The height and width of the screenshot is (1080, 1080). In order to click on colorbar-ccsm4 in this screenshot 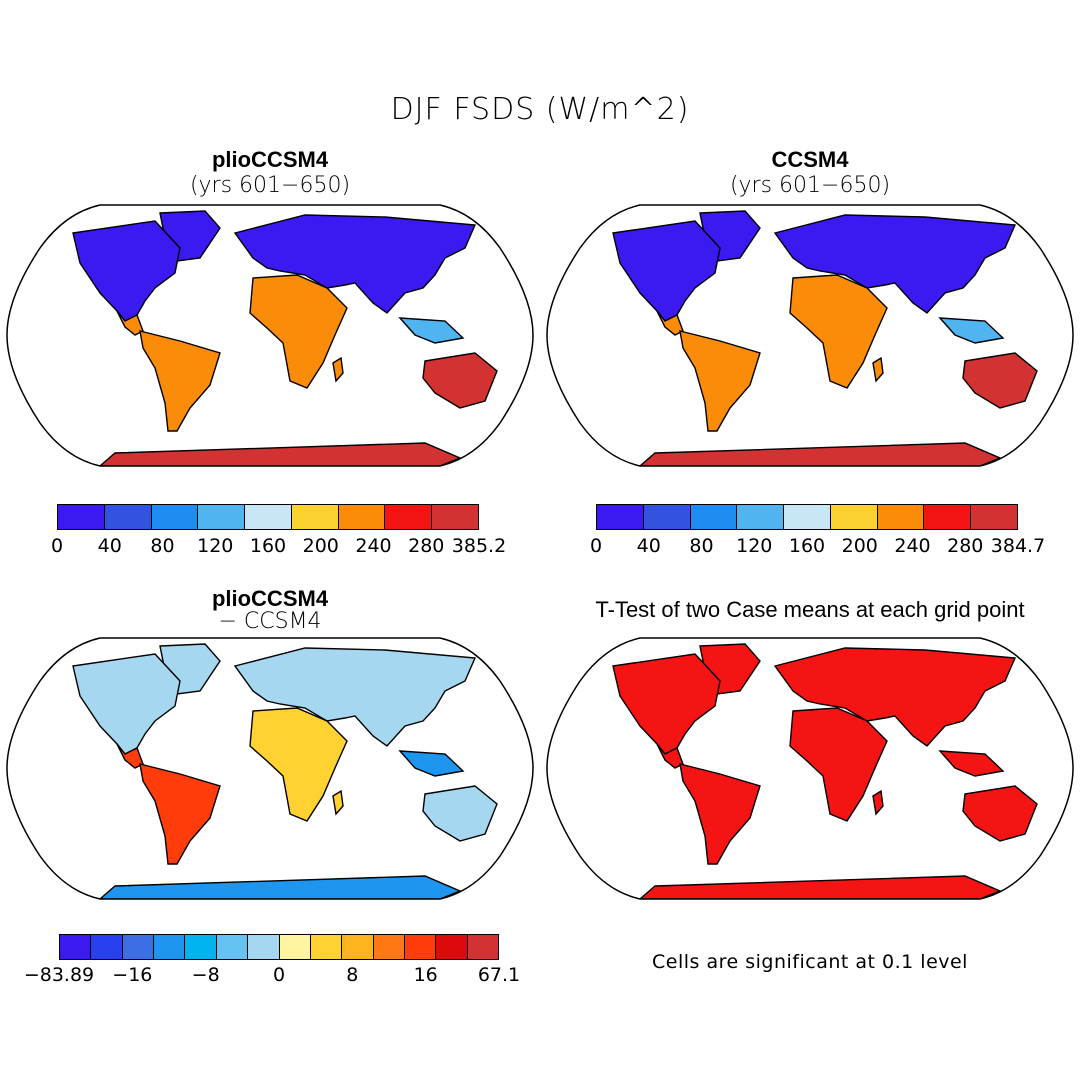, I will do `click(807, 517)`.